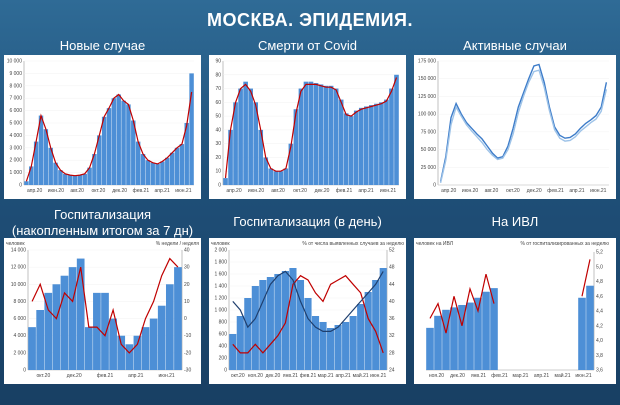  Describe the element at coordinates (499, 376) in the screenshot. I see `x-tick-label: фев.21` at that location.